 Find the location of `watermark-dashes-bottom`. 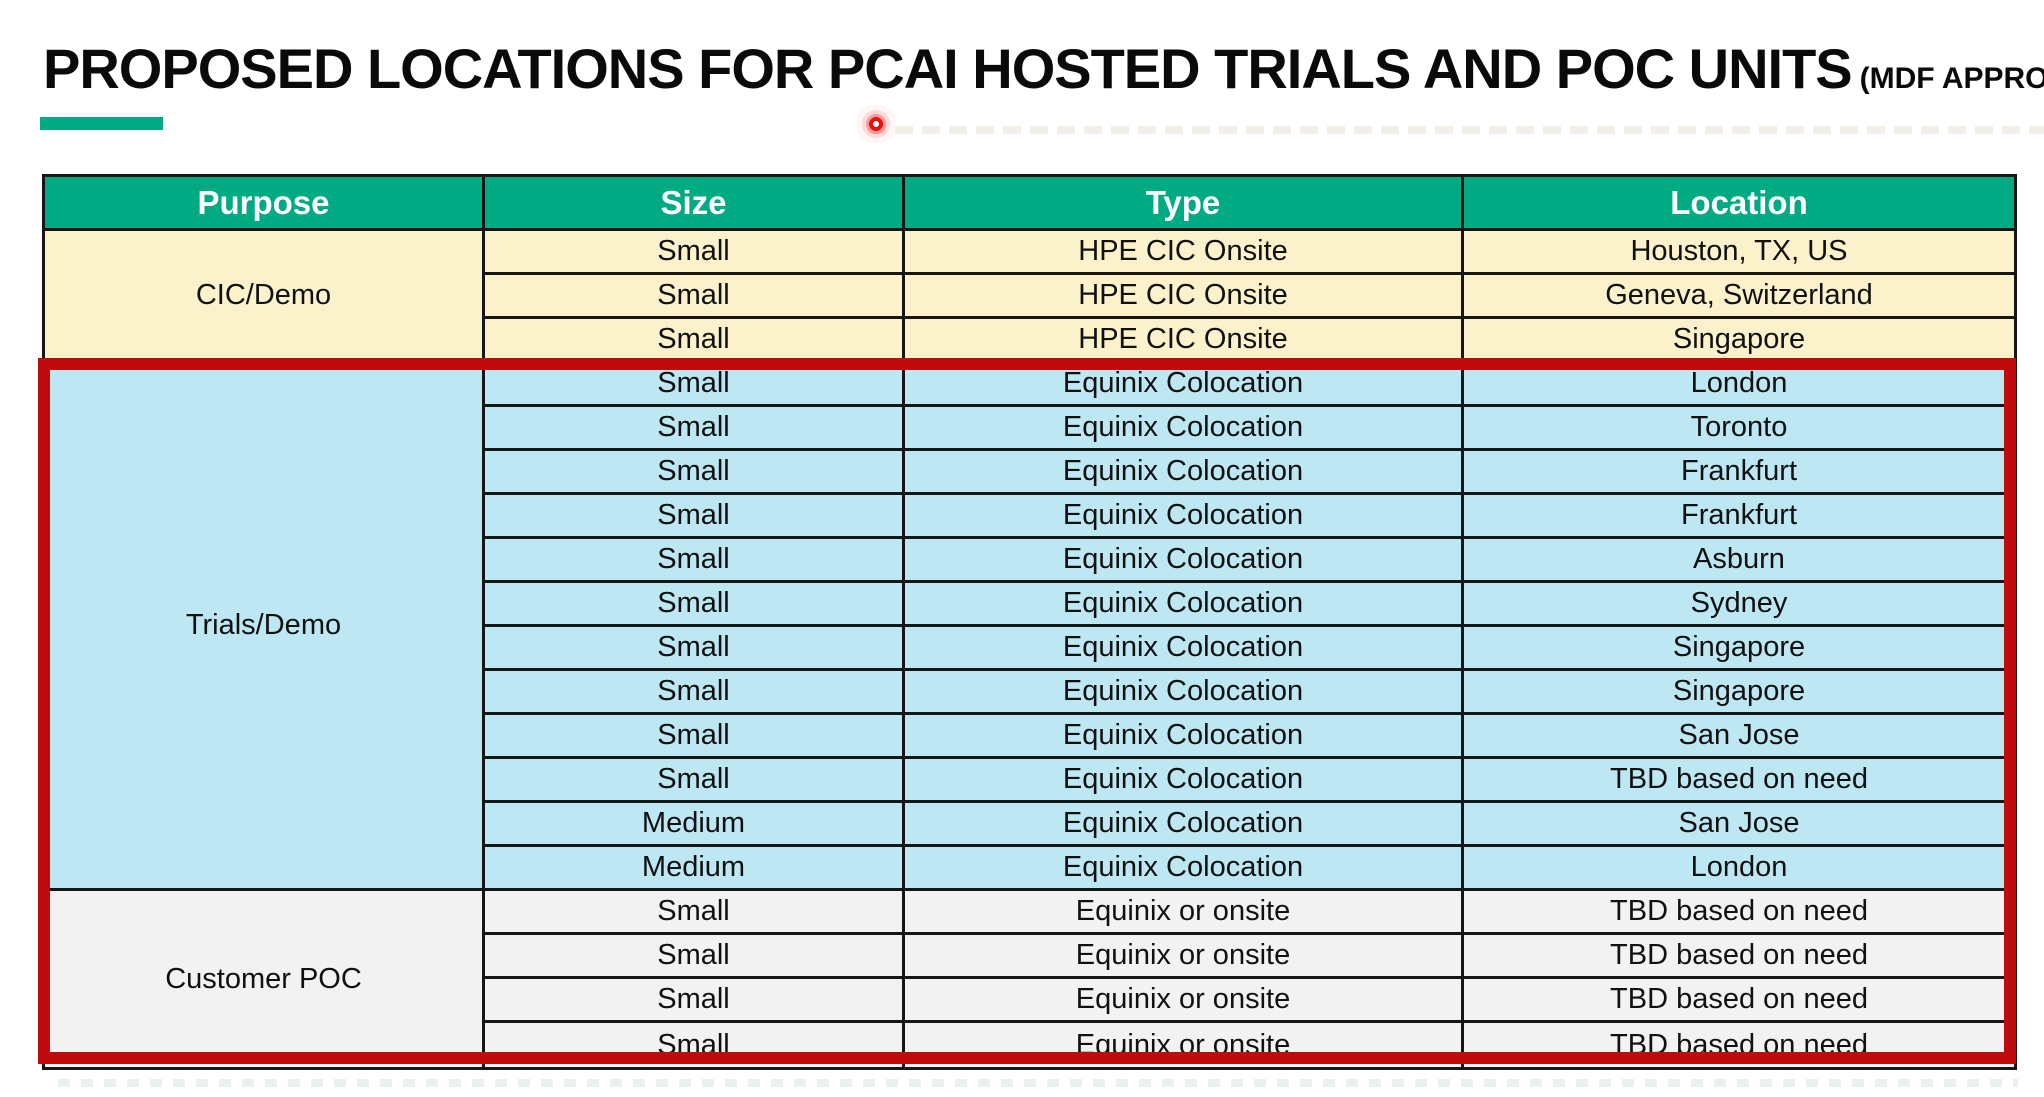

watermark-dashes-bottom is located at coordinates (1038, 1083).